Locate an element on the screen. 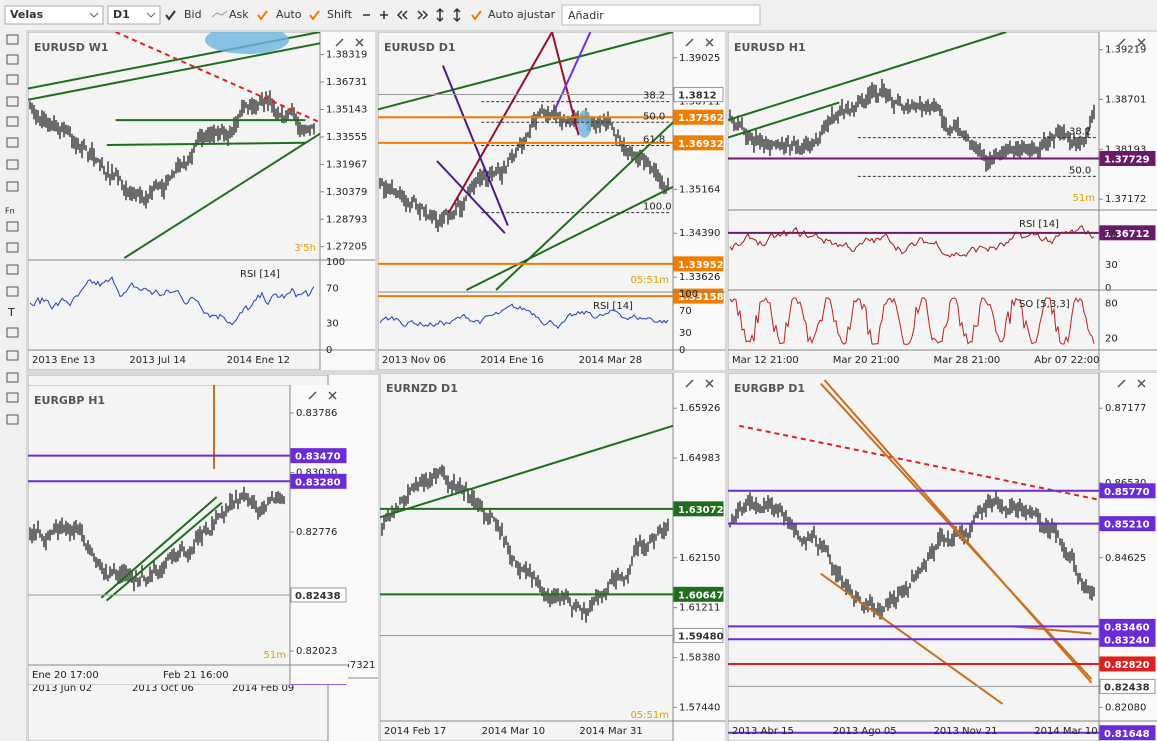  search-input is located at coordinates (661, 15).